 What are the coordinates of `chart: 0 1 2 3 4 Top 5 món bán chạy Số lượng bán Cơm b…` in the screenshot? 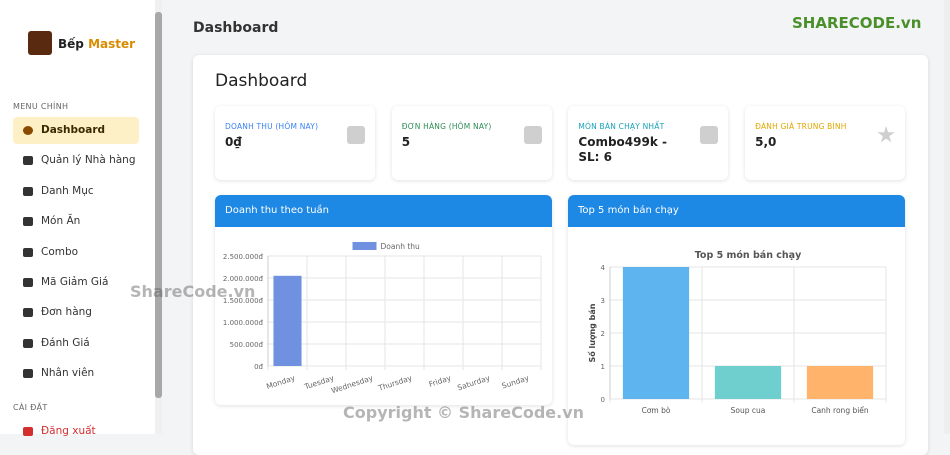 It's located at (737, 332).